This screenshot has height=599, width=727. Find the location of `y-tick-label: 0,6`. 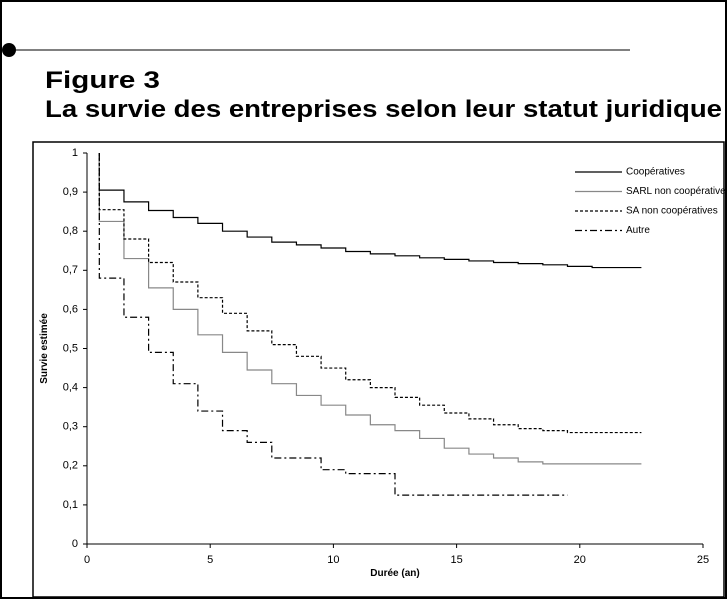

y-tick-label: 0,6 is located at coordinates (70, 309).